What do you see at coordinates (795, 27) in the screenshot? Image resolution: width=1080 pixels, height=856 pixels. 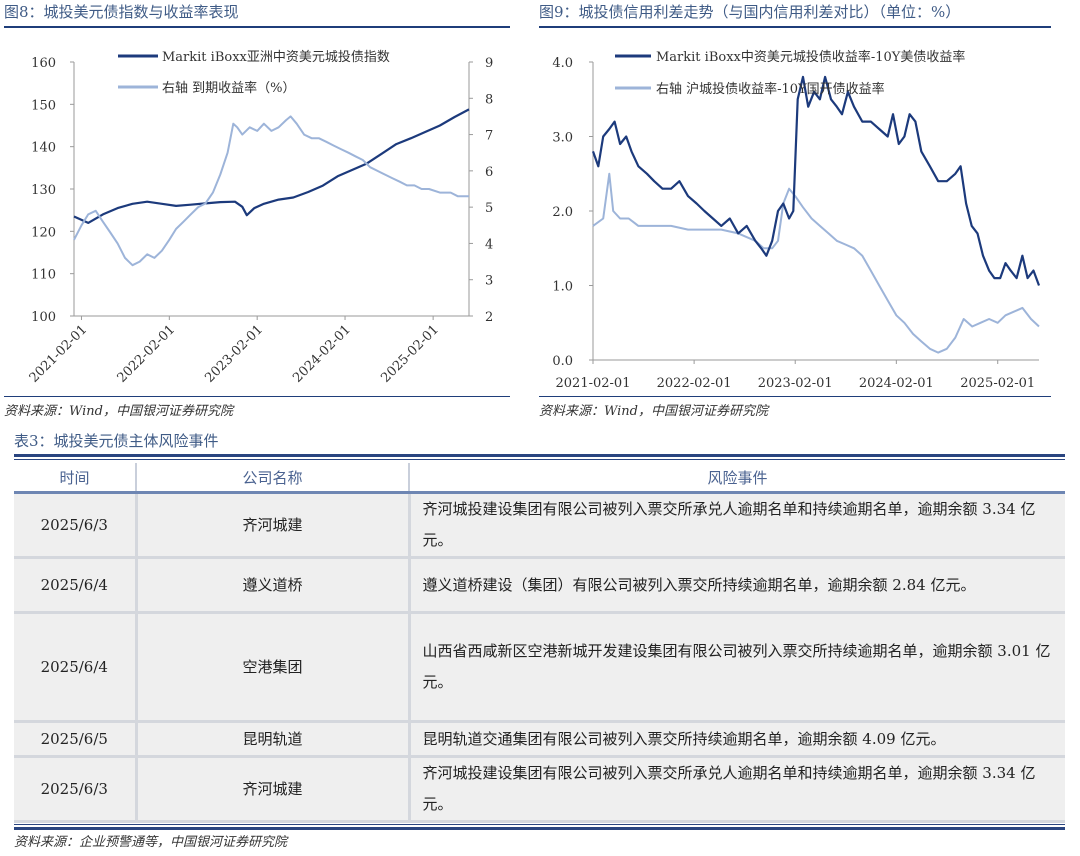 I see `fig9-title-rule` at bounding box center [795, 27].